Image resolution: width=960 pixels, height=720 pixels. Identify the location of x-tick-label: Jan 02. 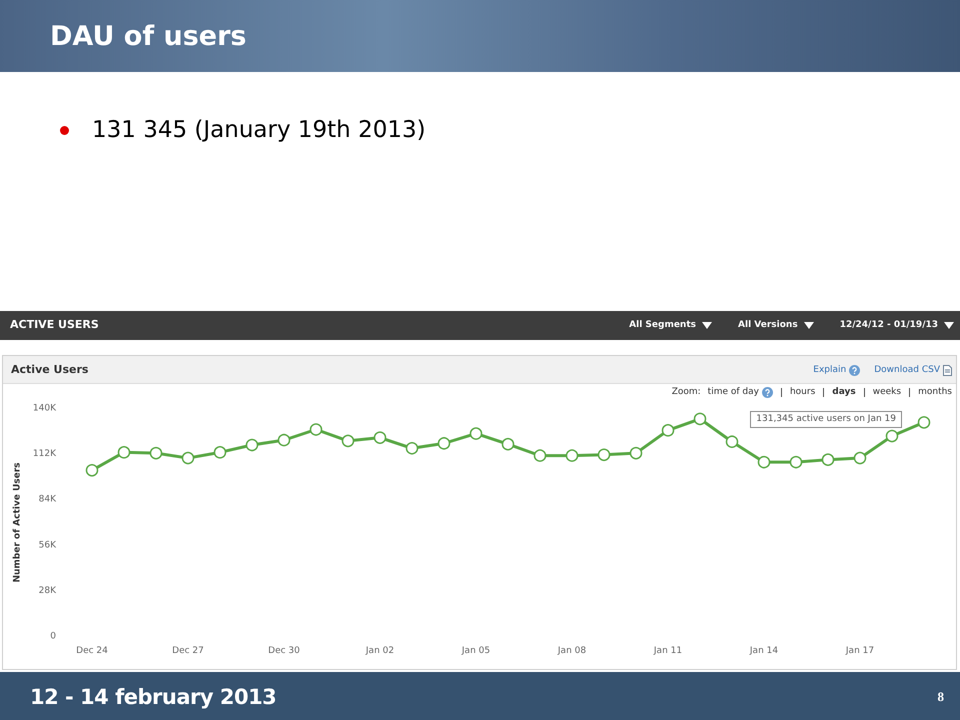
(379, 651).